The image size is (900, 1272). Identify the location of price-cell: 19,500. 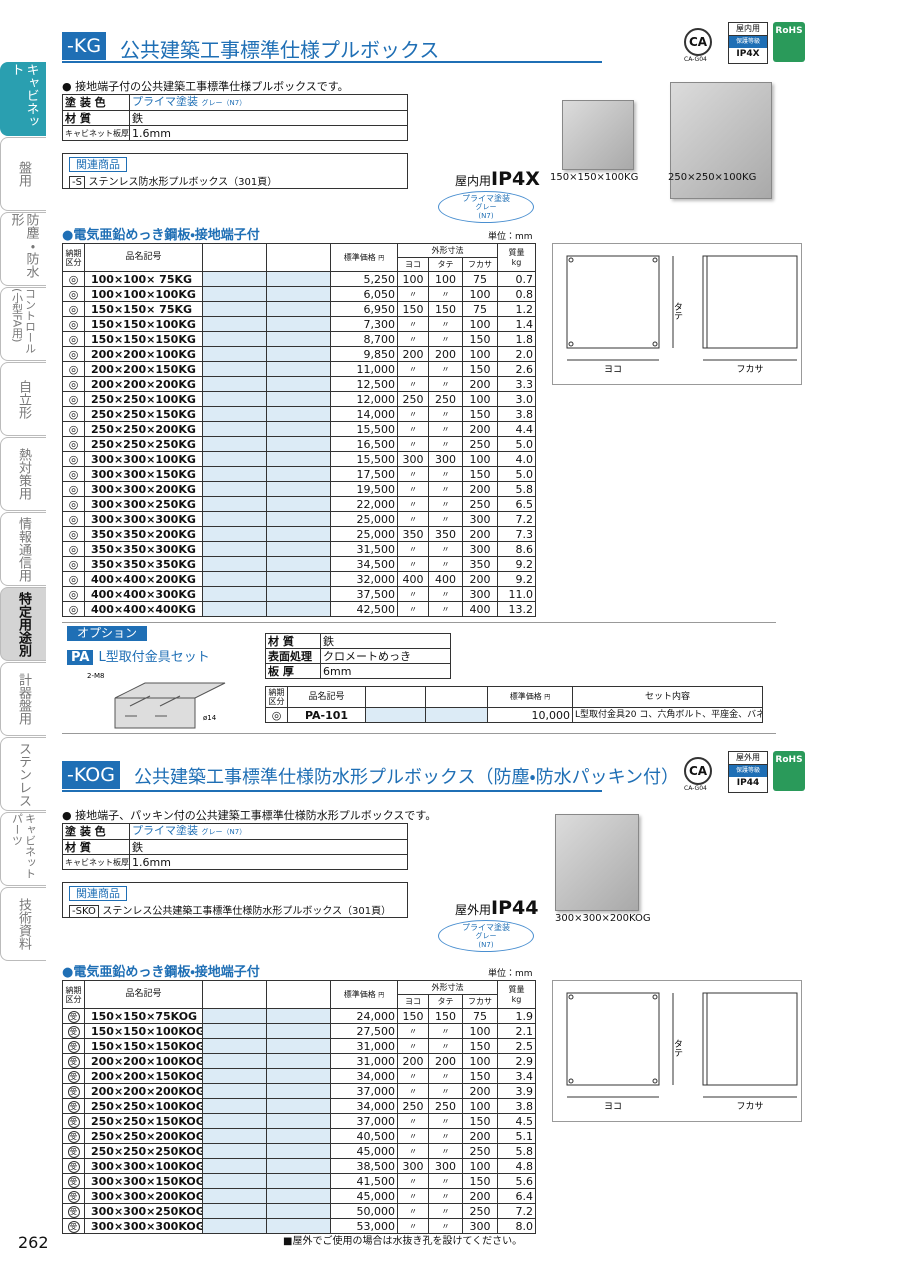
(364, 489).